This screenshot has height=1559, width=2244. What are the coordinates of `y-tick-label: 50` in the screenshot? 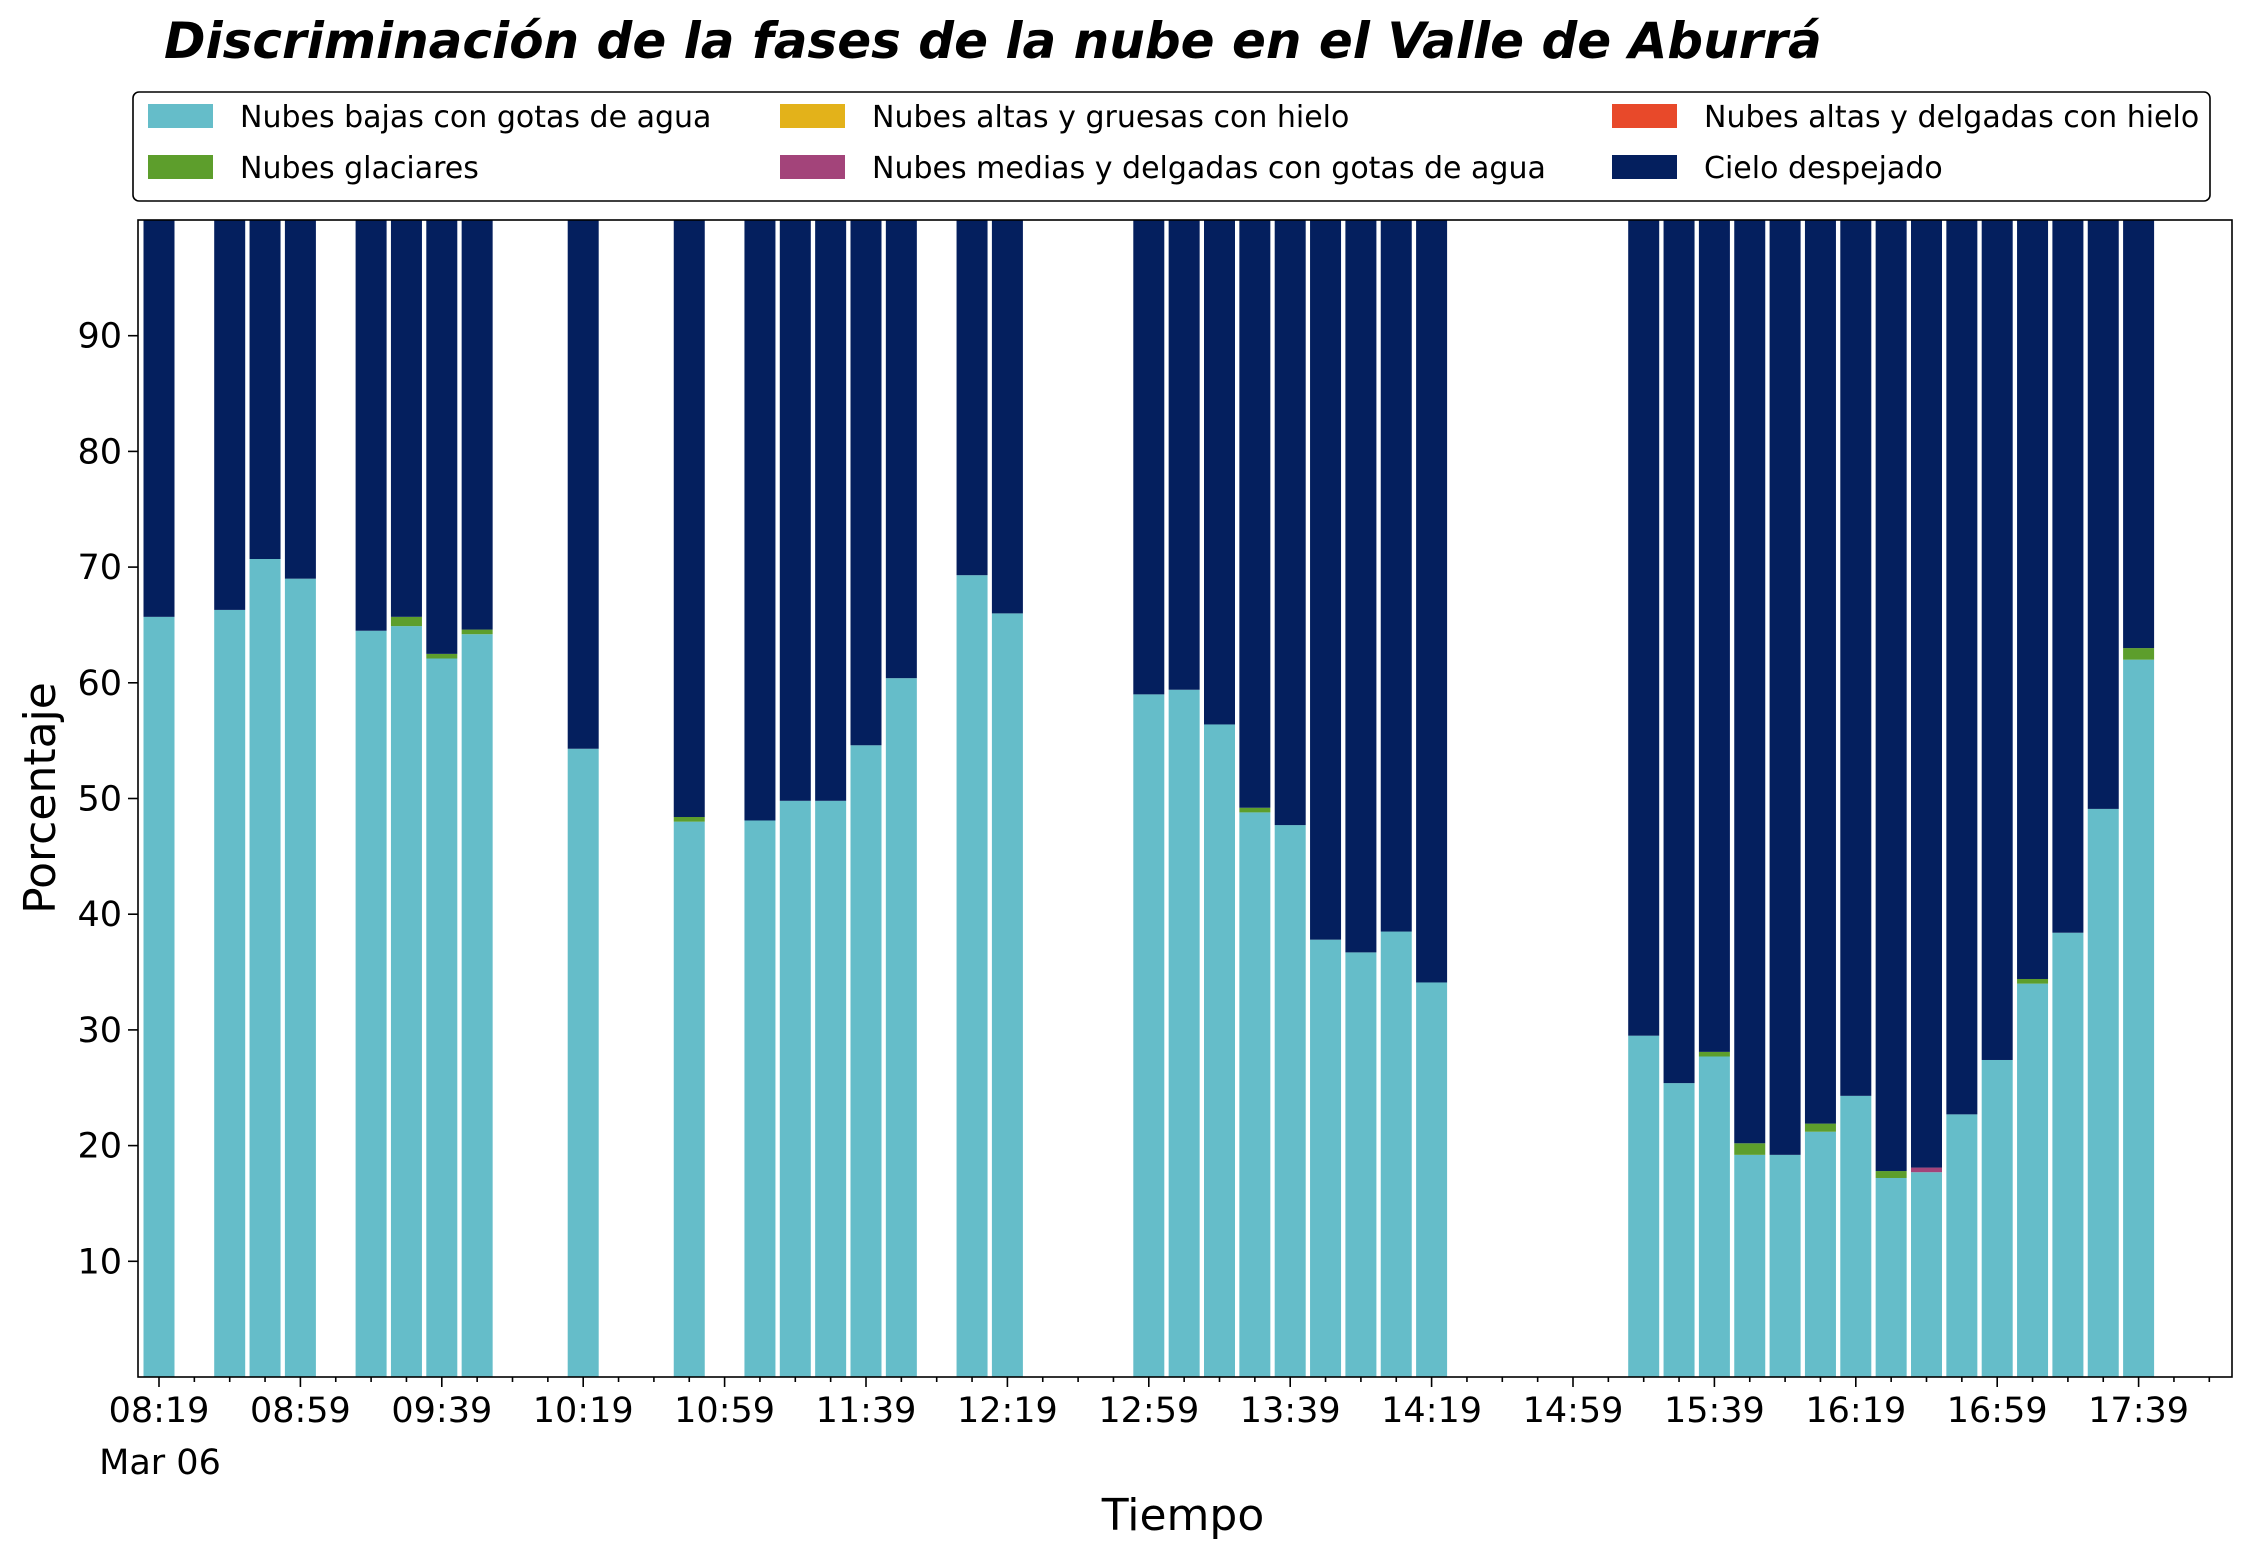 It's located at (99, 800).